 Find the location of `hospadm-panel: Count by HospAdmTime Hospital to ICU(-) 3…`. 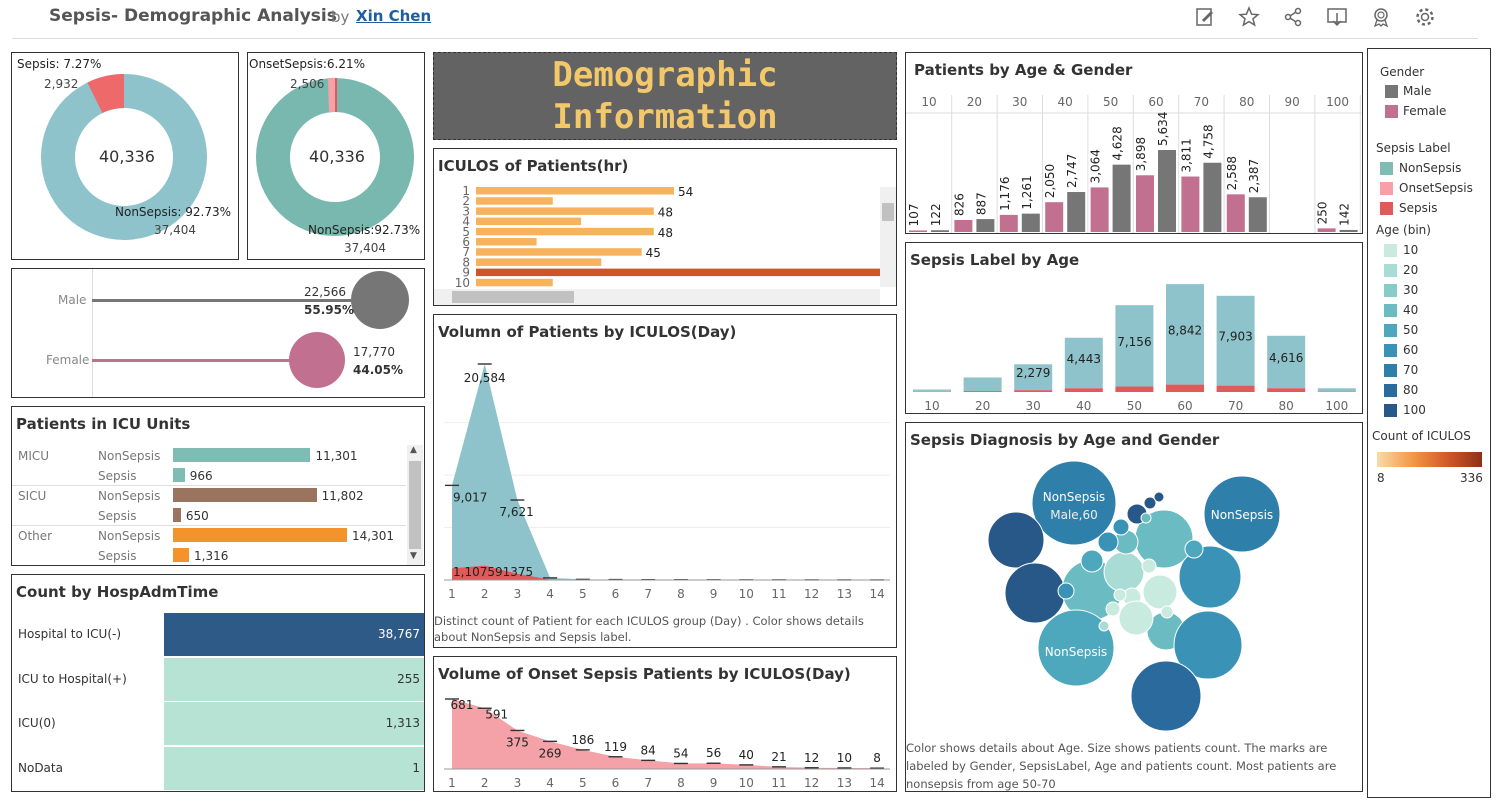

hospadm-panel: Count by HospAdmTime Hospital to ICU(-) 3… is located at coordinates (218, 683).